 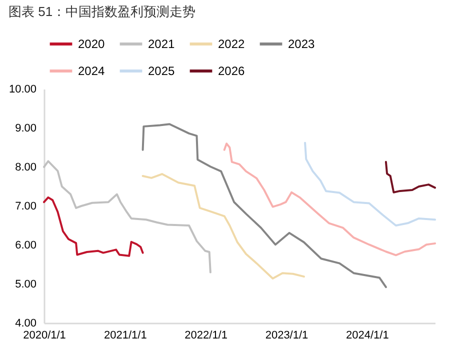 I want to click on legend-label: 2026, so click(x=232, y=71).